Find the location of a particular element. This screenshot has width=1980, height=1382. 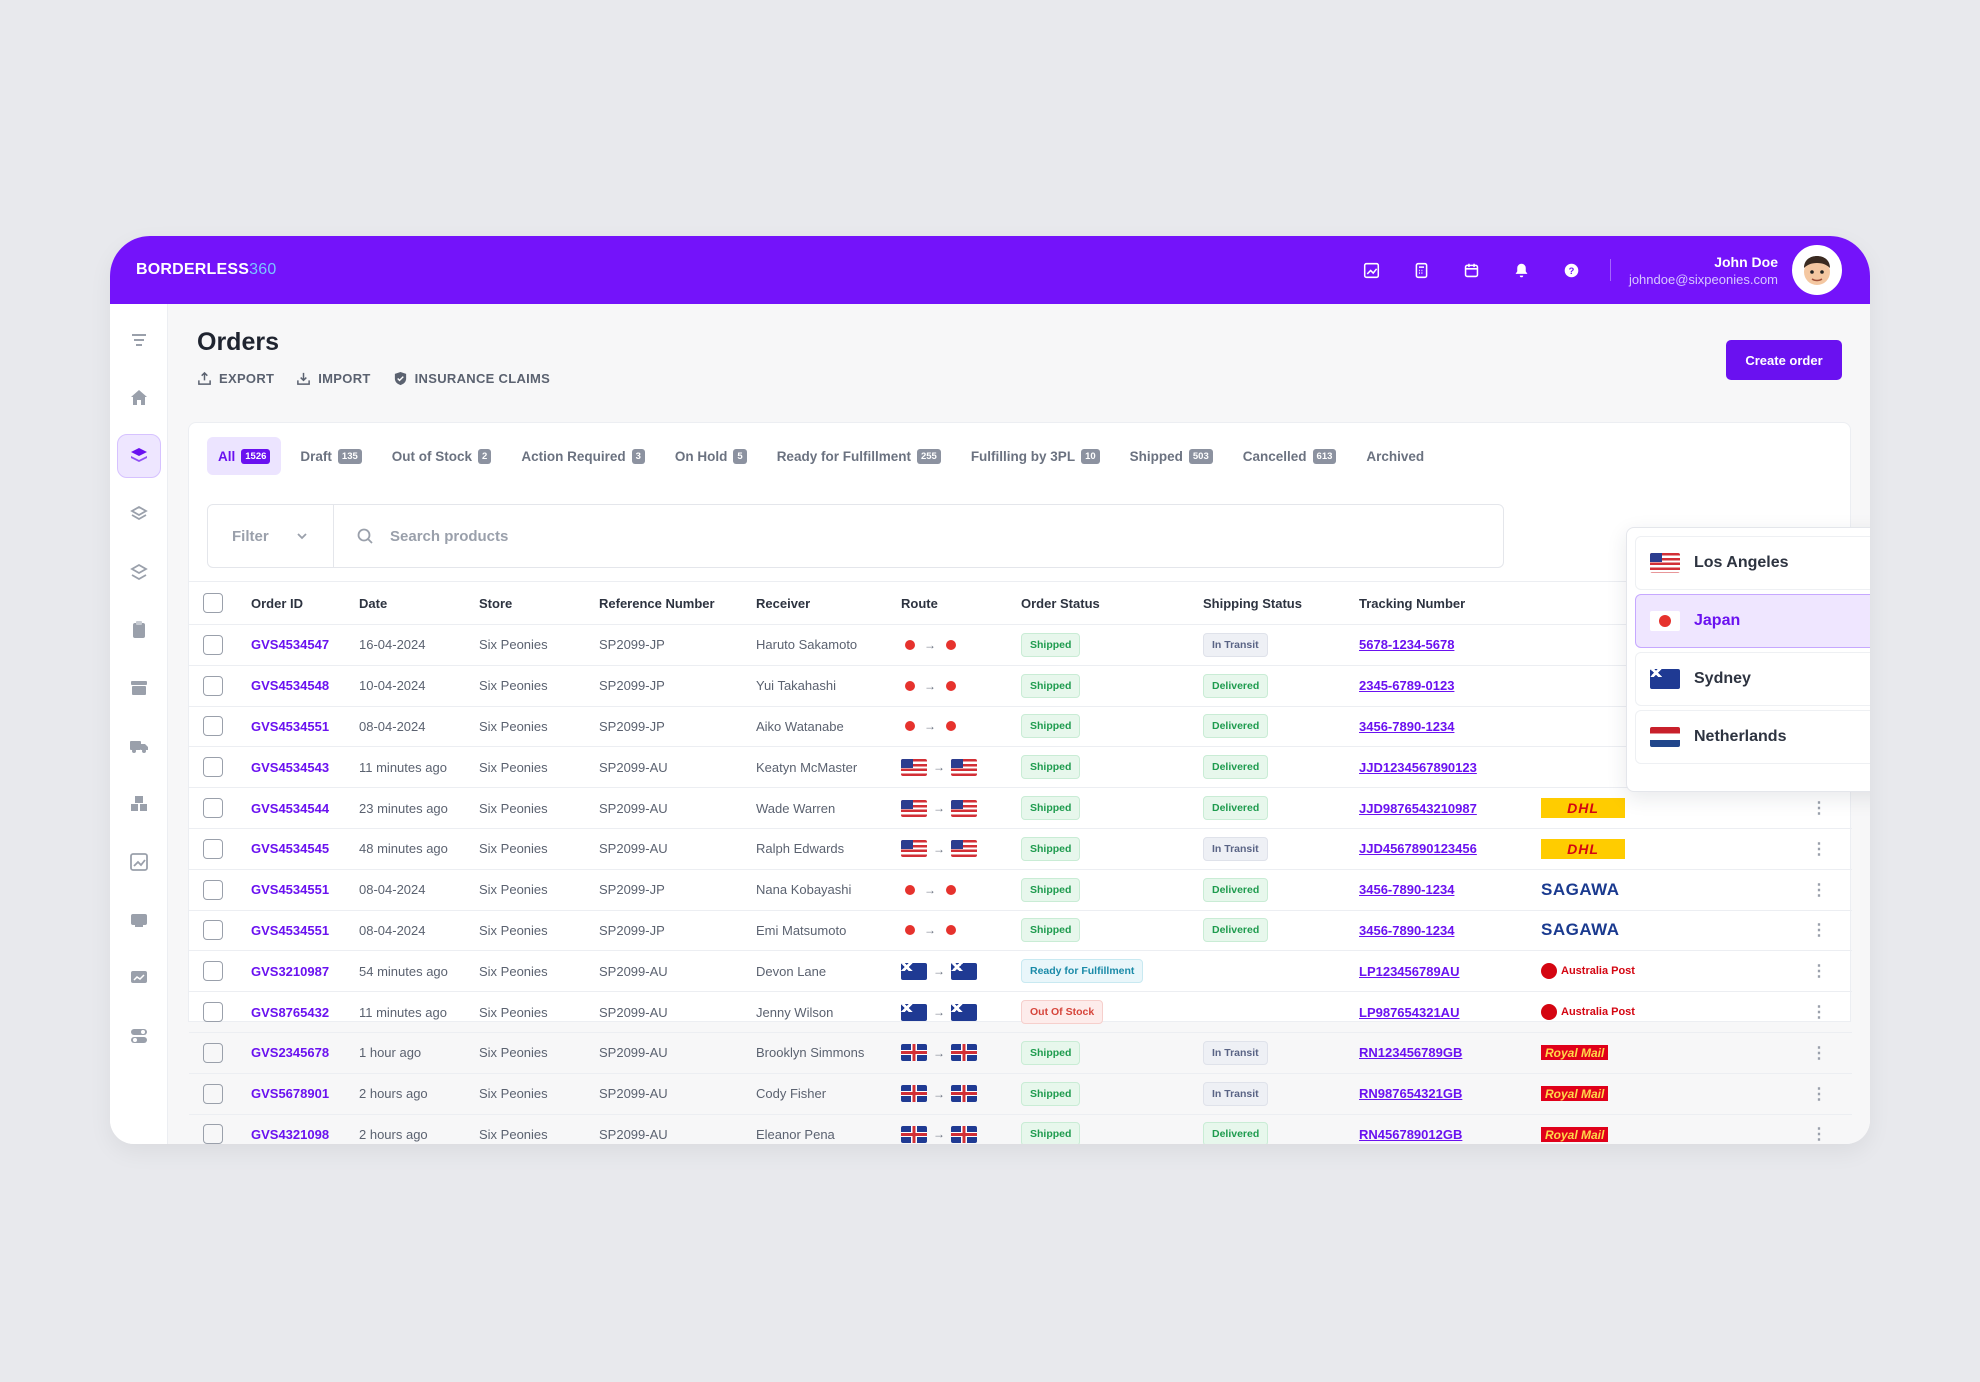

order-id-link: GVS4534543 is located at coordinates (290, 767).